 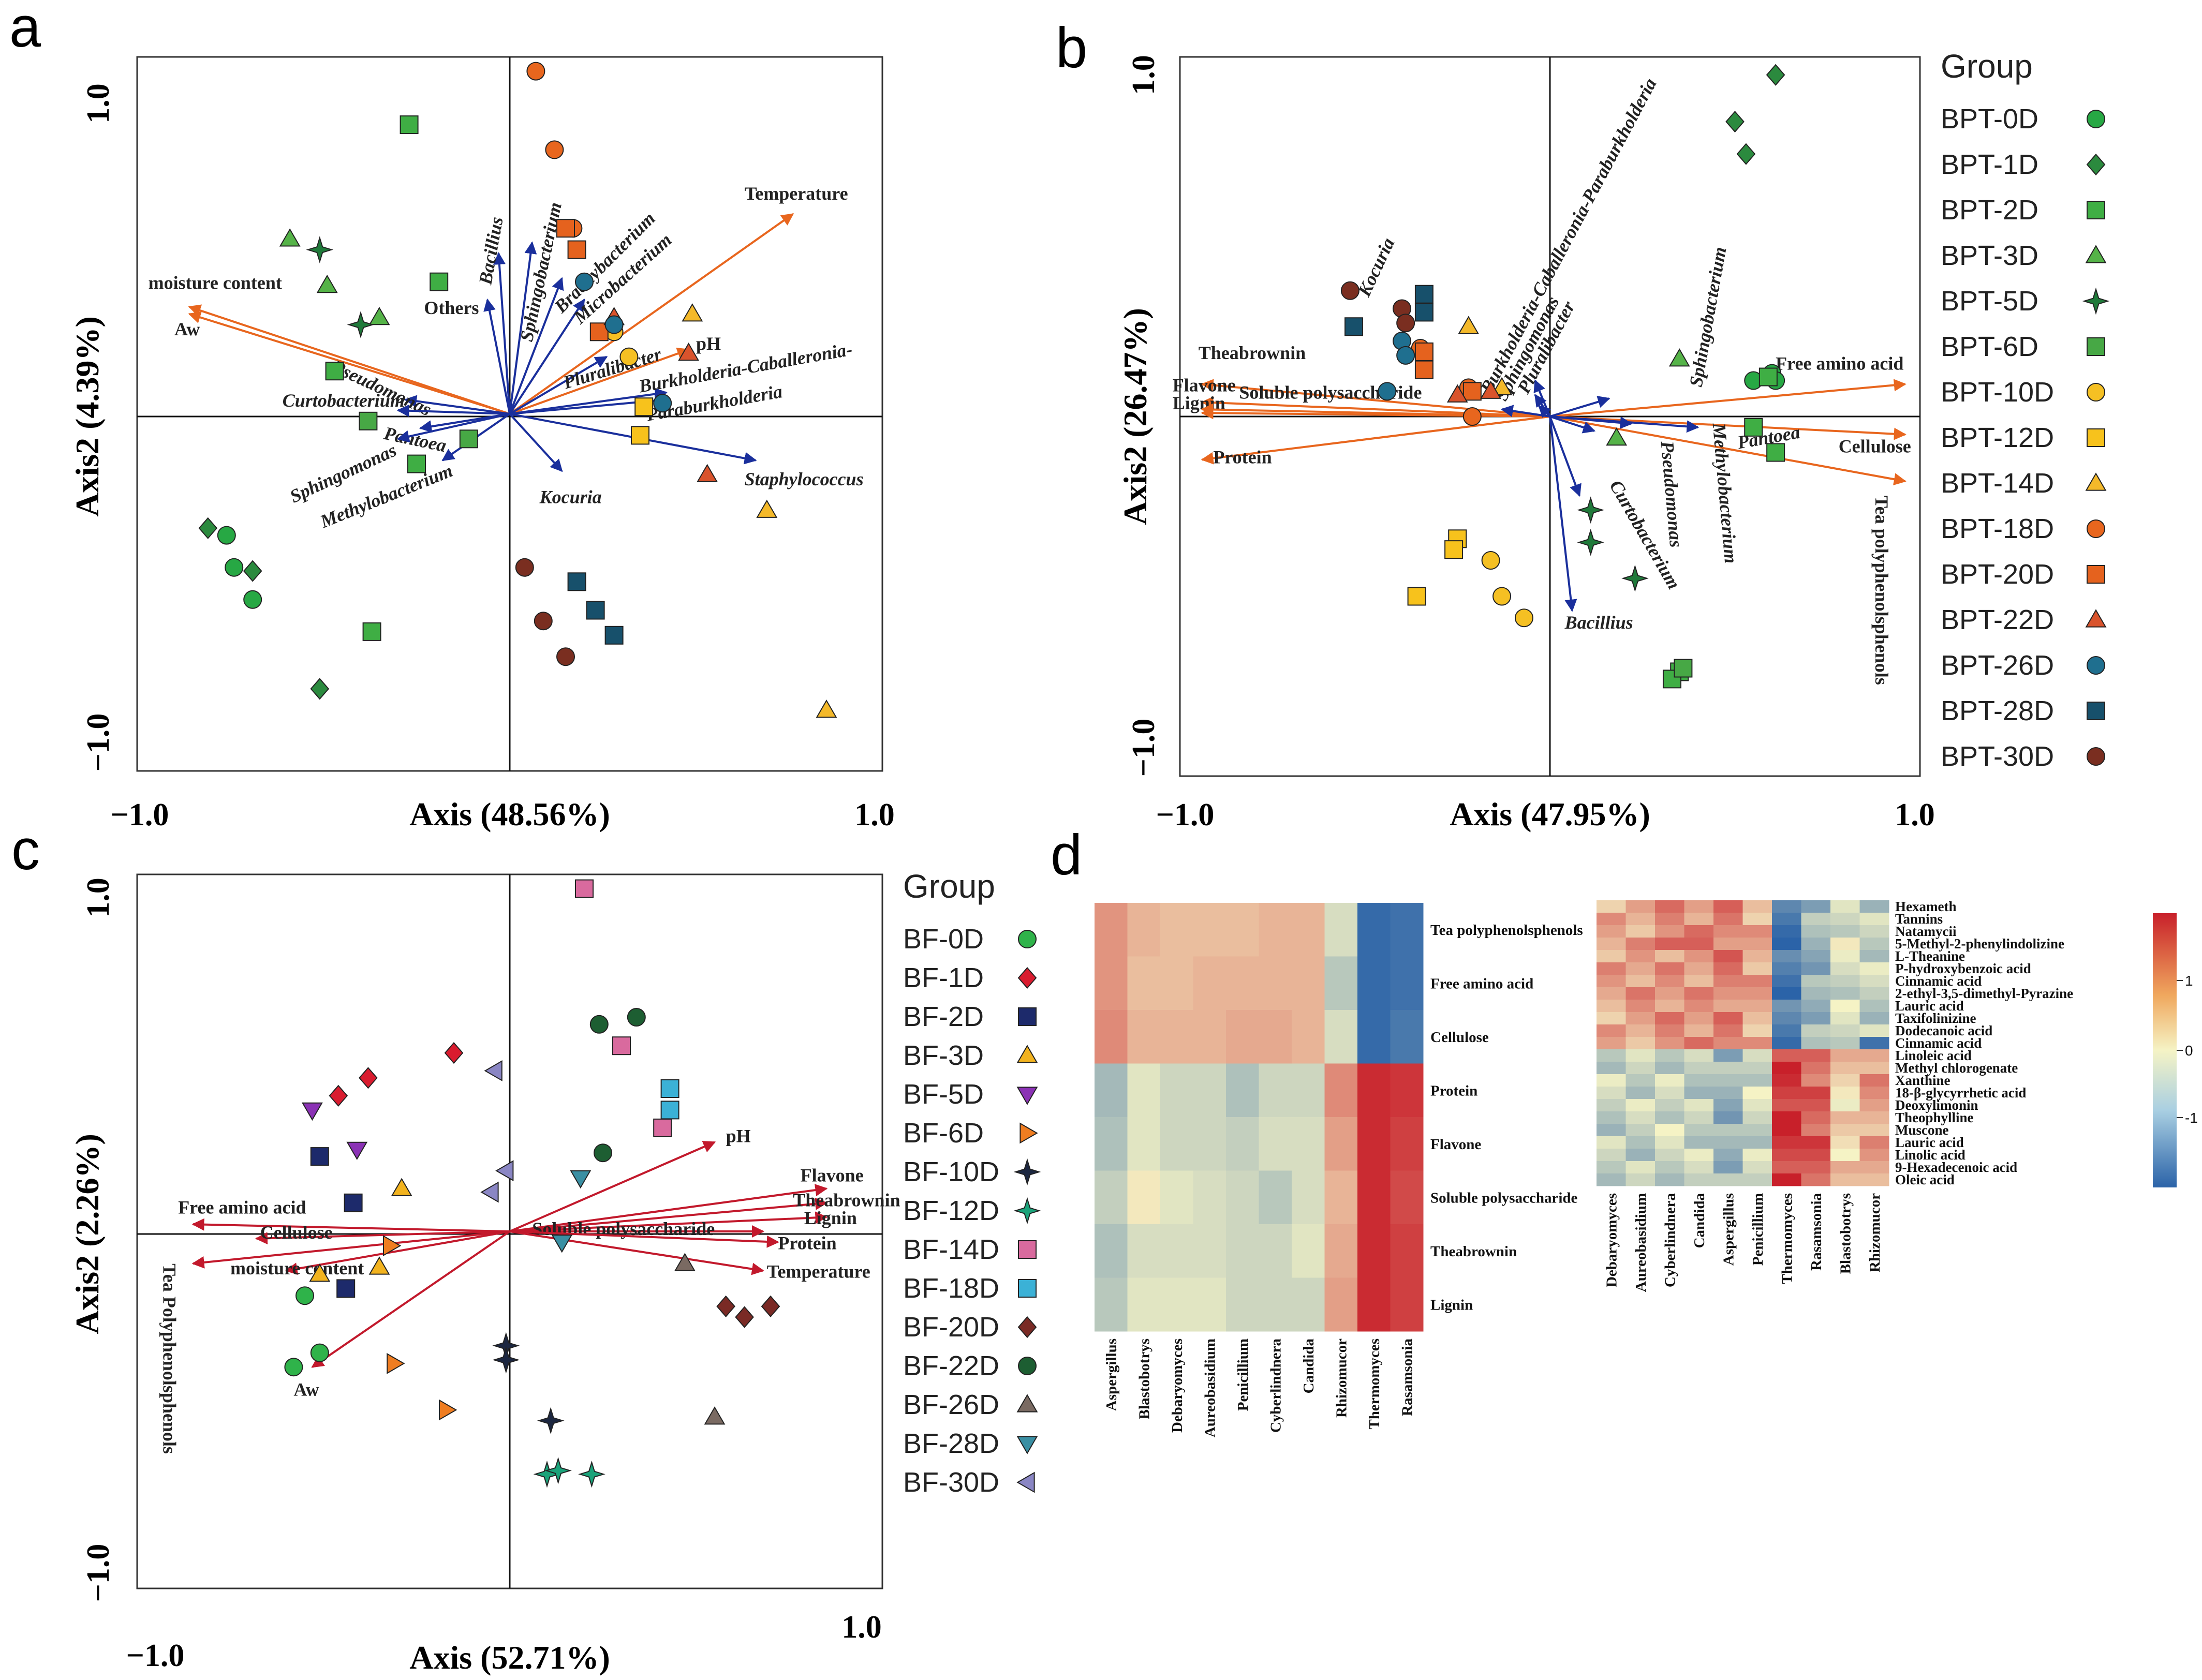 What do you see at coordinates (1875, 1232) in the screenshot?
I see `heatmap-2-col-label: Rhizomucor` at bounding box center [1875, 1232].